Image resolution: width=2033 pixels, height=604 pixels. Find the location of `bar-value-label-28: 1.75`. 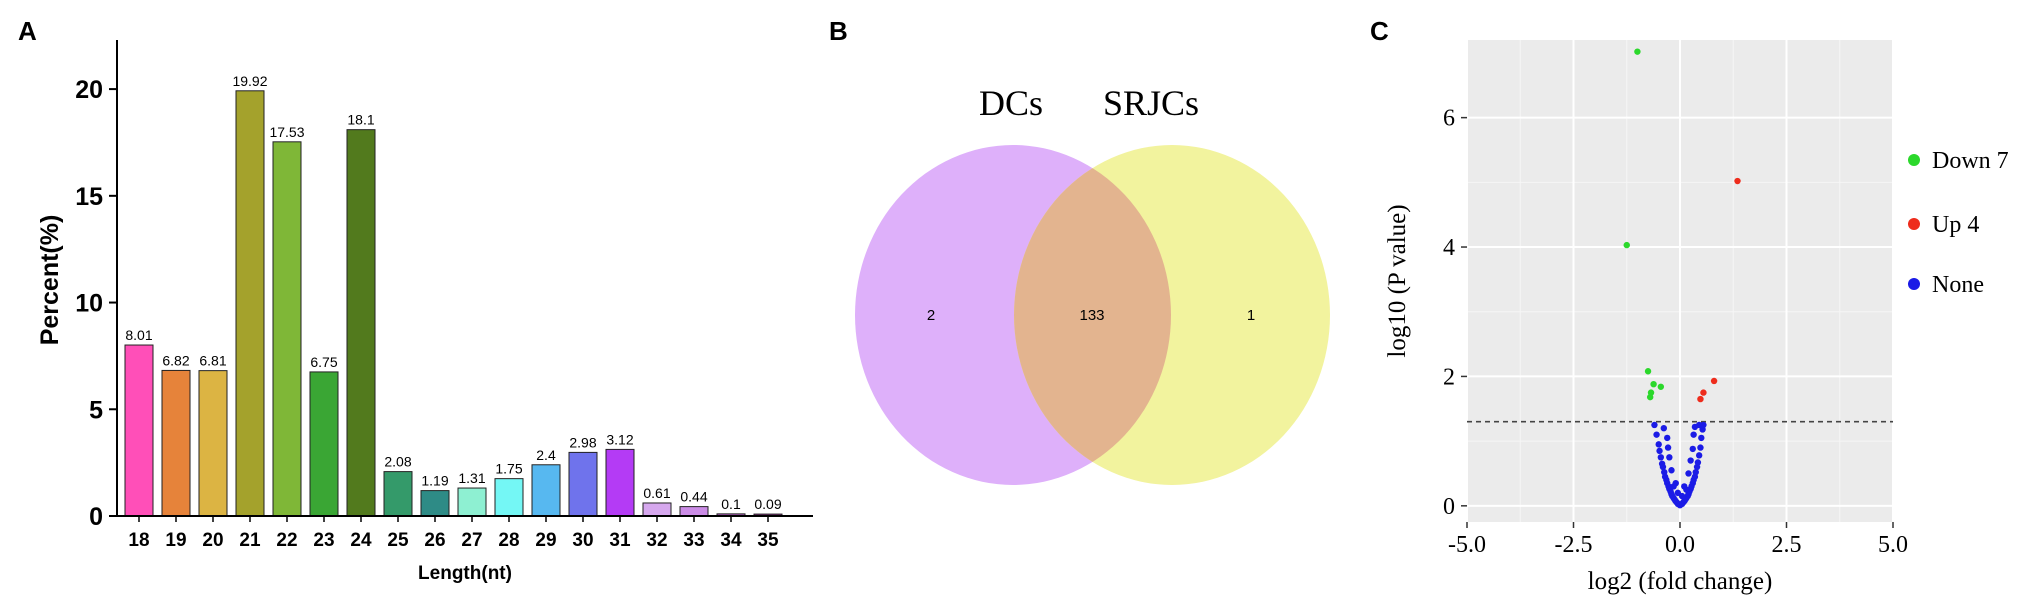

bar-value-label-28: 1.75 is located at coordinates (508, 469).